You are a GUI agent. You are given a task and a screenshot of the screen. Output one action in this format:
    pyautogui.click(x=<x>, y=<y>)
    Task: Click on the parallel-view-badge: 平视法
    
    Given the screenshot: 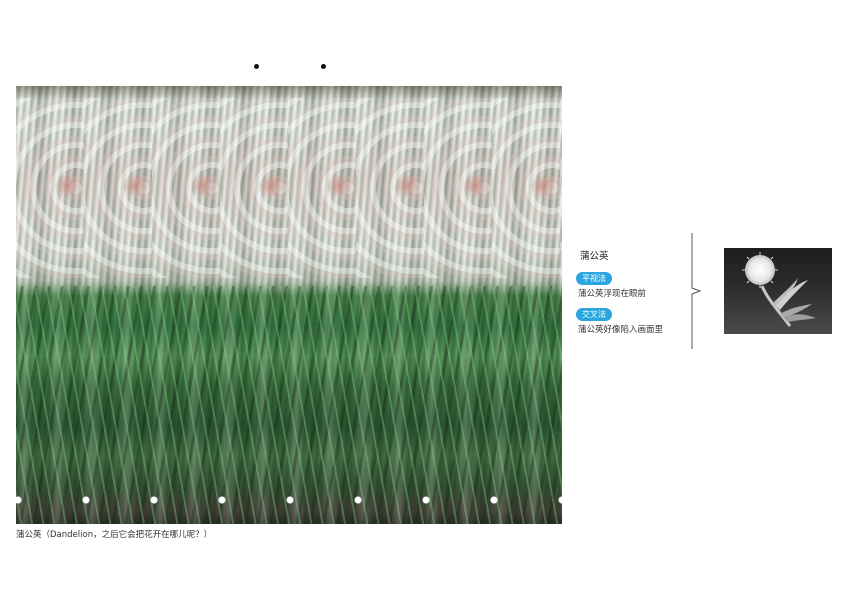 What is the action you would take?
    pyautogui.click(x=594, y=278)
    